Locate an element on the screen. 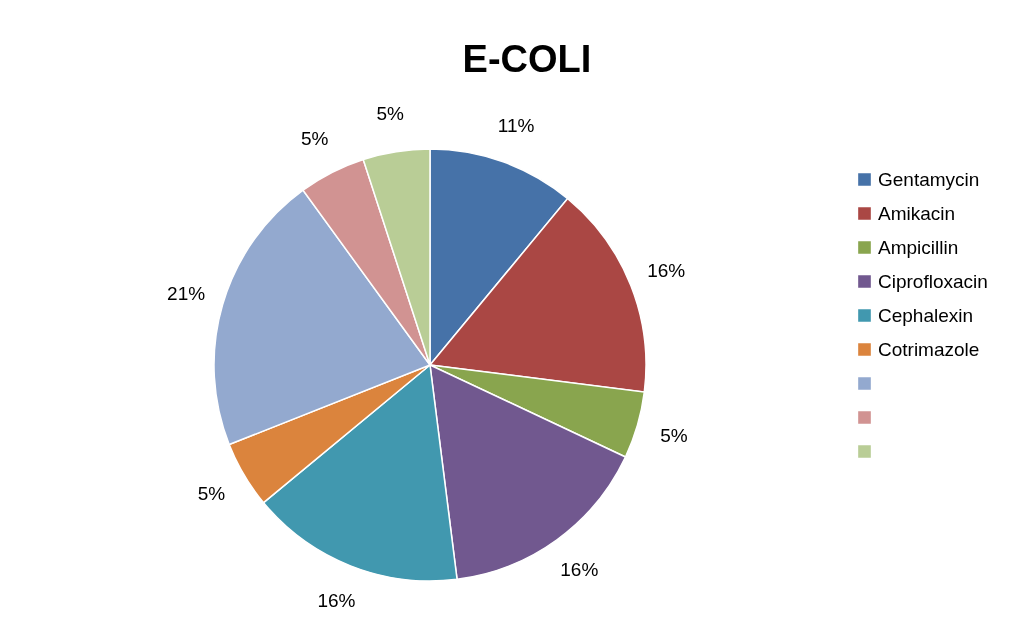  legend-label: Cephalexin is located at coordinates (926, 315).